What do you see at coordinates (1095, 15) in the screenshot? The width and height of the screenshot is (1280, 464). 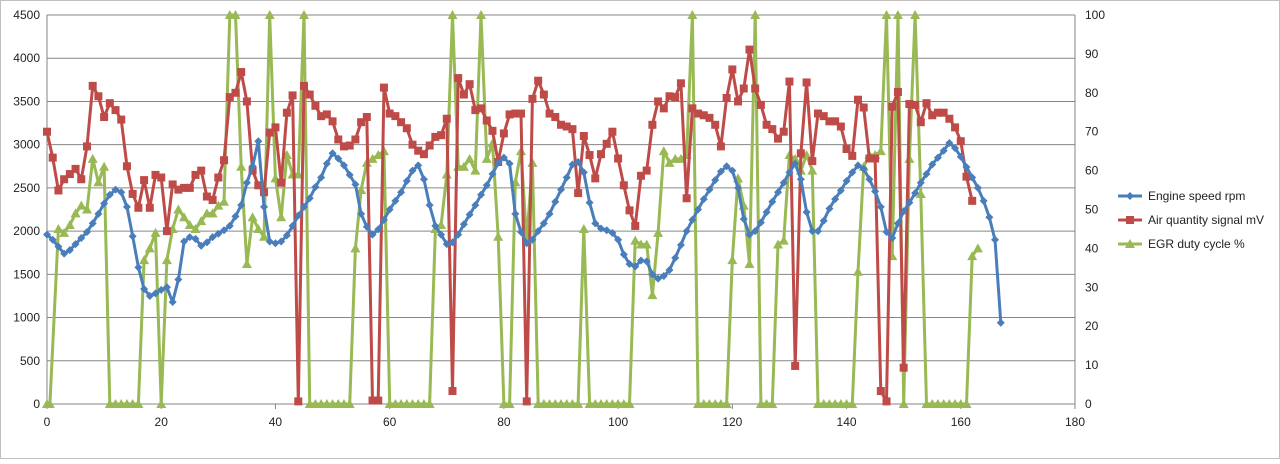 I see `y2-tick-label: 100` at bounding box center [1095, 15].